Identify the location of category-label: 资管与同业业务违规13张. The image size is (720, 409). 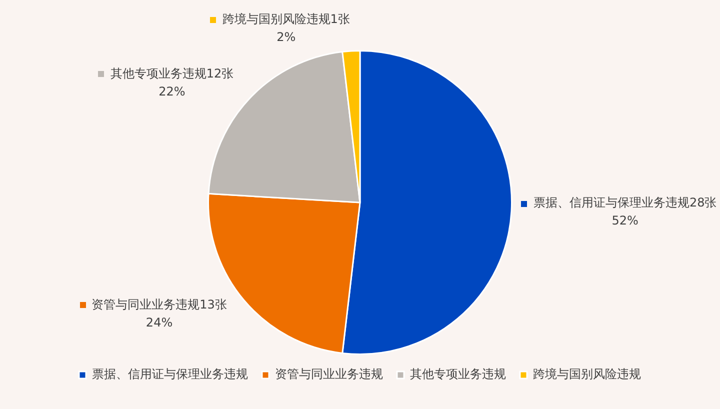
(159, 304).